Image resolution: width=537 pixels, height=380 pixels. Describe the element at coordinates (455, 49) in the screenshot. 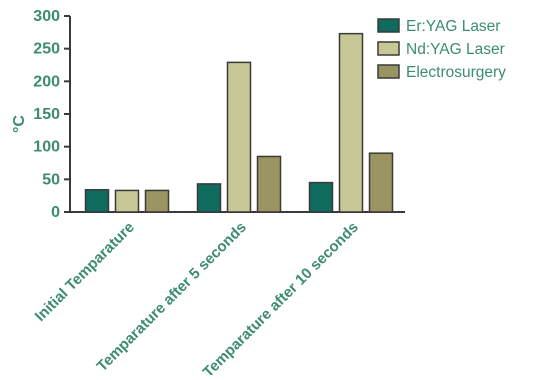

I see `legend-label: Nd:YAG Laser` at that location.